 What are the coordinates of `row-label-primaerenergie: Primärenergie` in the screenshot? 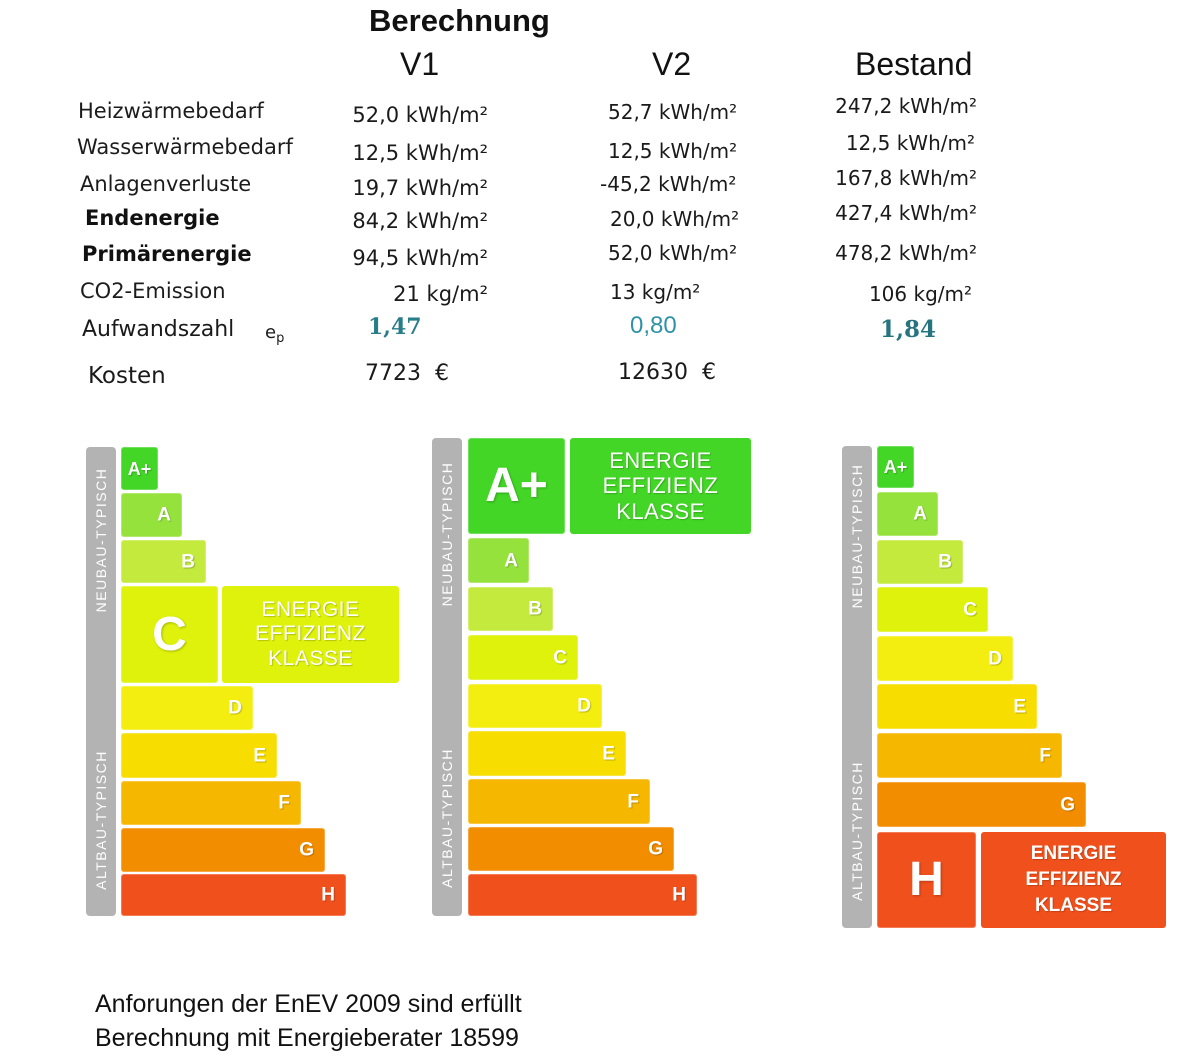 It's located at (167, 254).